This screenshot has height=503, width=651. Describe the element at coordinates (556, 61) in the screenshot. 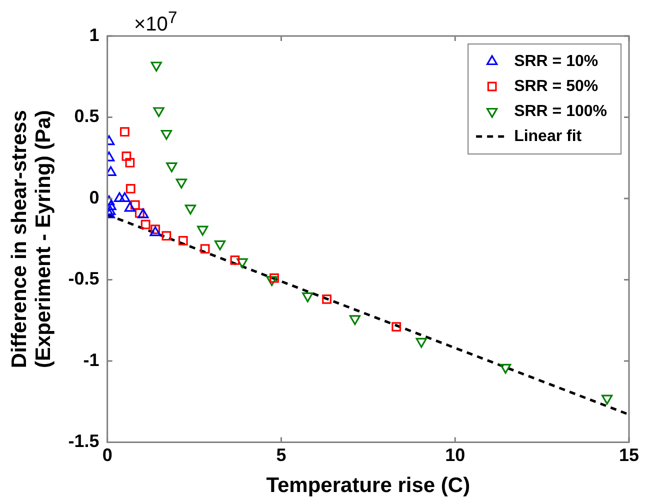

I see `legend-label: SRR = 10%` at that location.